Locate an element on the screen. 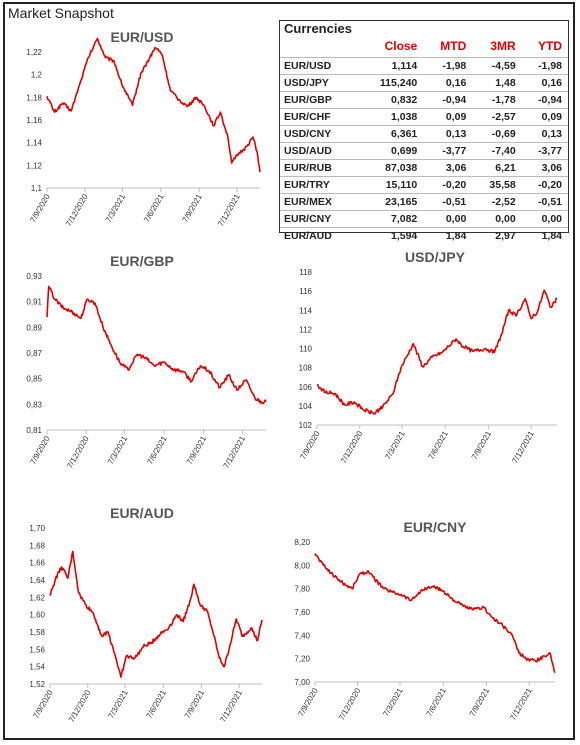  y-tick-label: 8,20 is located at coordinates (302, 542).